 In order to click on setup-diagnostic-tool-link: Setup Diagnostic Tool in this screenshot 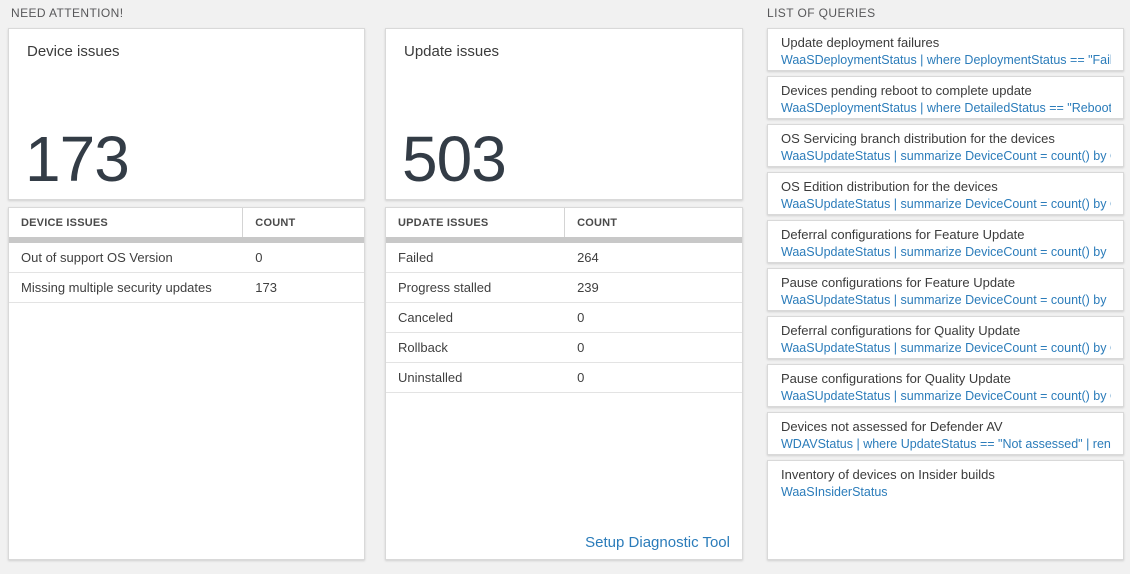, I will do `click(657, 542)`.